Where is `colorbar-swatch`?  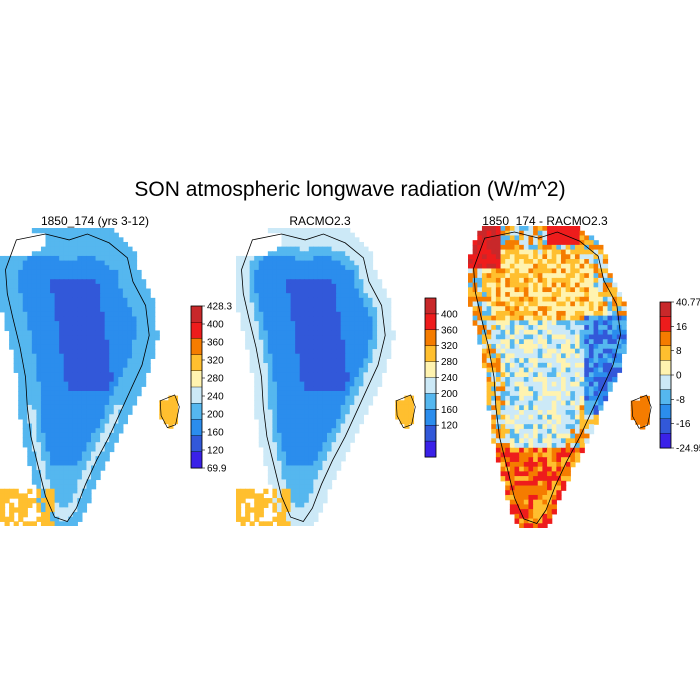 colorbar-swatch is located at coordinates (430, 354).